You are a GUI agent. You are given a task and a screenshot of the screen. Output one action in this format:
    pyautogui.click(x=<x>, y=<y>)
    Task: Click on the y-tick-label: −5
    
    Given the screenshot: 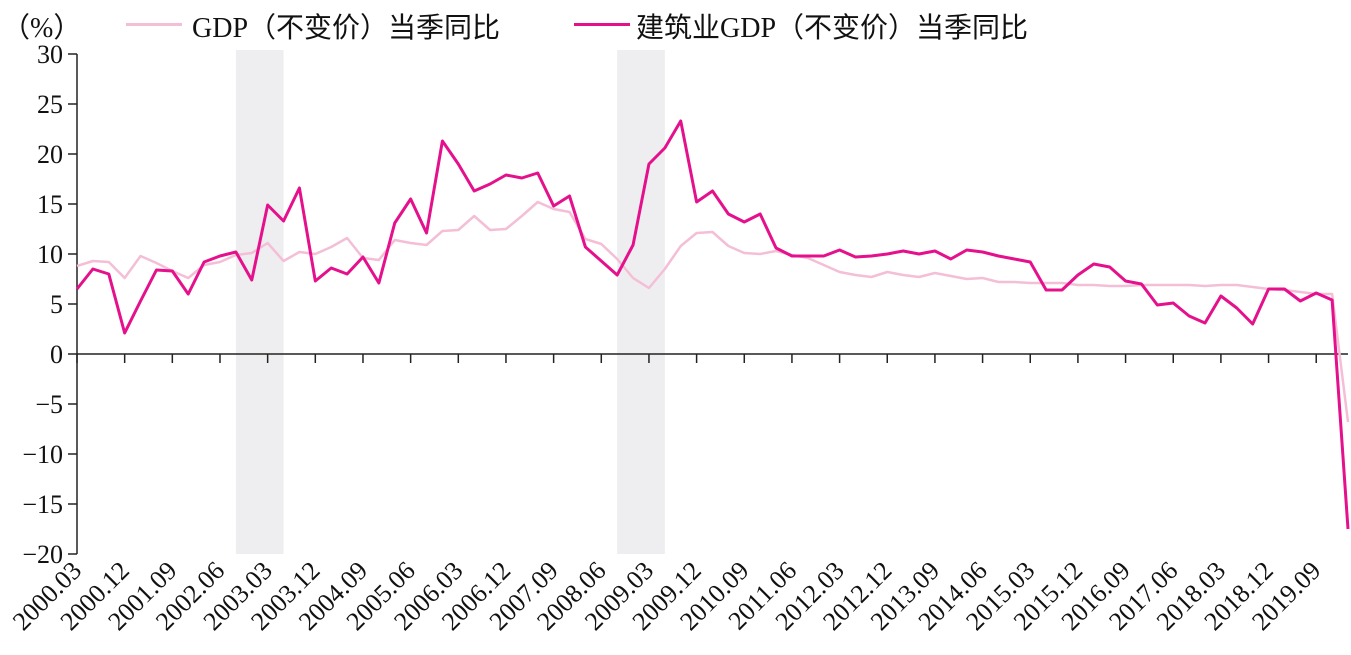 What is the action you would take?
    pyautogui.click(x=49, y=404)
    